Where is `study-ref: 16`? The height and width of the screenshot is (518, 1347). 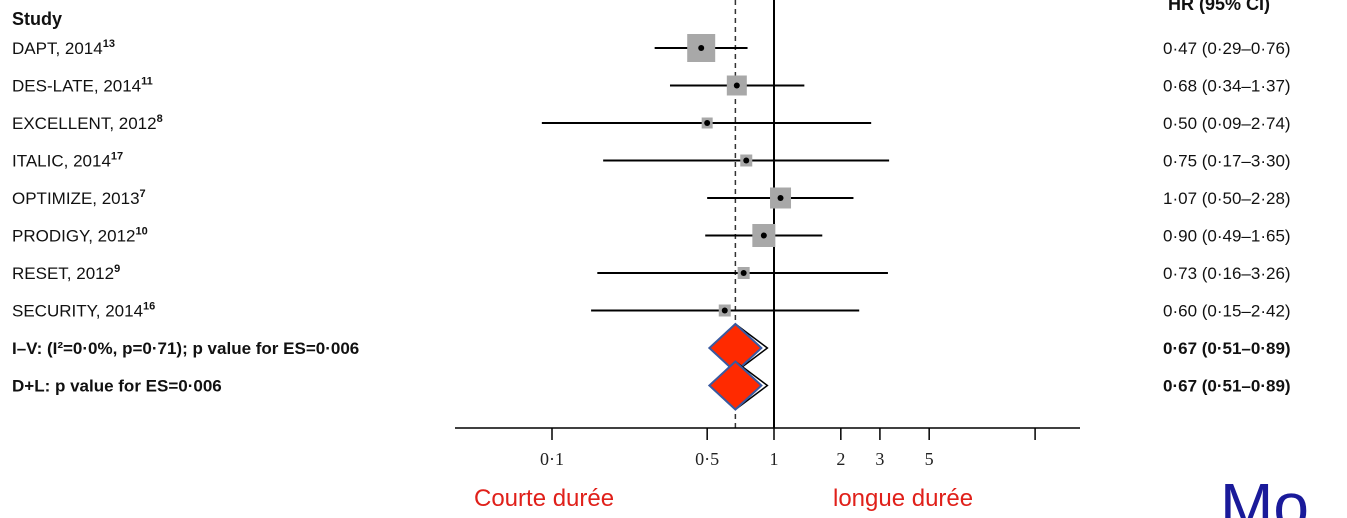
study-ref: 16 is located at coordinates (149, 307).